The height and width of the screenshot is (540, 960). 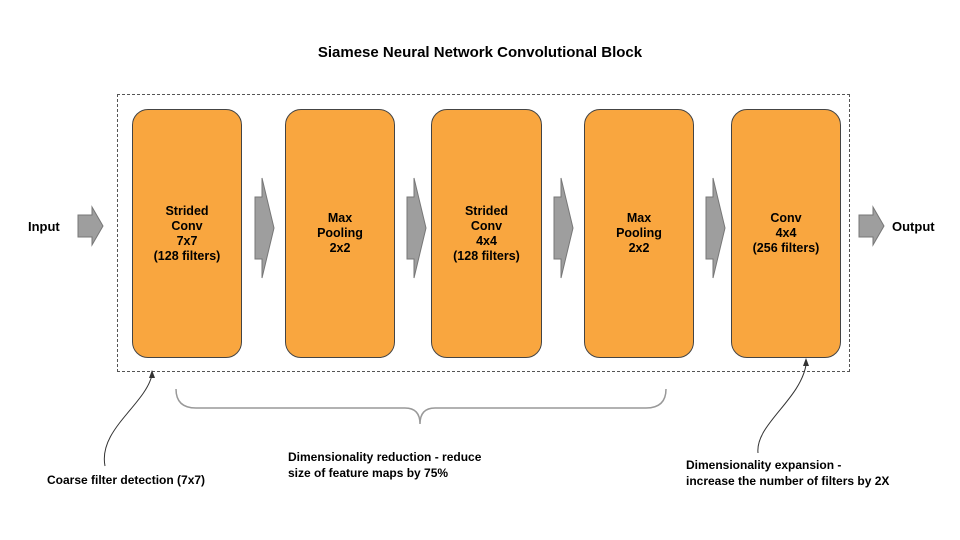 What do you see at coordinates (764, 465) in the screenshot?
I see `note-line: Dimensionality expansion -` at bounding box center [764, 465].